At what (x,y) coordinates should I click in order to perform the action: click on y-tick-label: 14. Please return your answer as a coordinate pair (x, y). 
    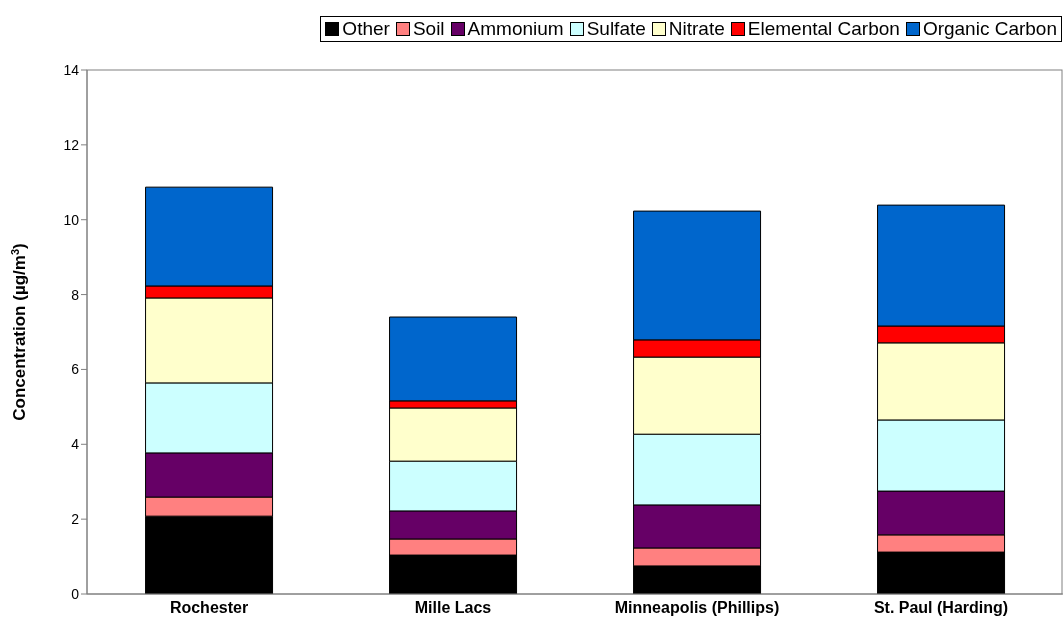
    Looking at the image, I should click on (71, 69).